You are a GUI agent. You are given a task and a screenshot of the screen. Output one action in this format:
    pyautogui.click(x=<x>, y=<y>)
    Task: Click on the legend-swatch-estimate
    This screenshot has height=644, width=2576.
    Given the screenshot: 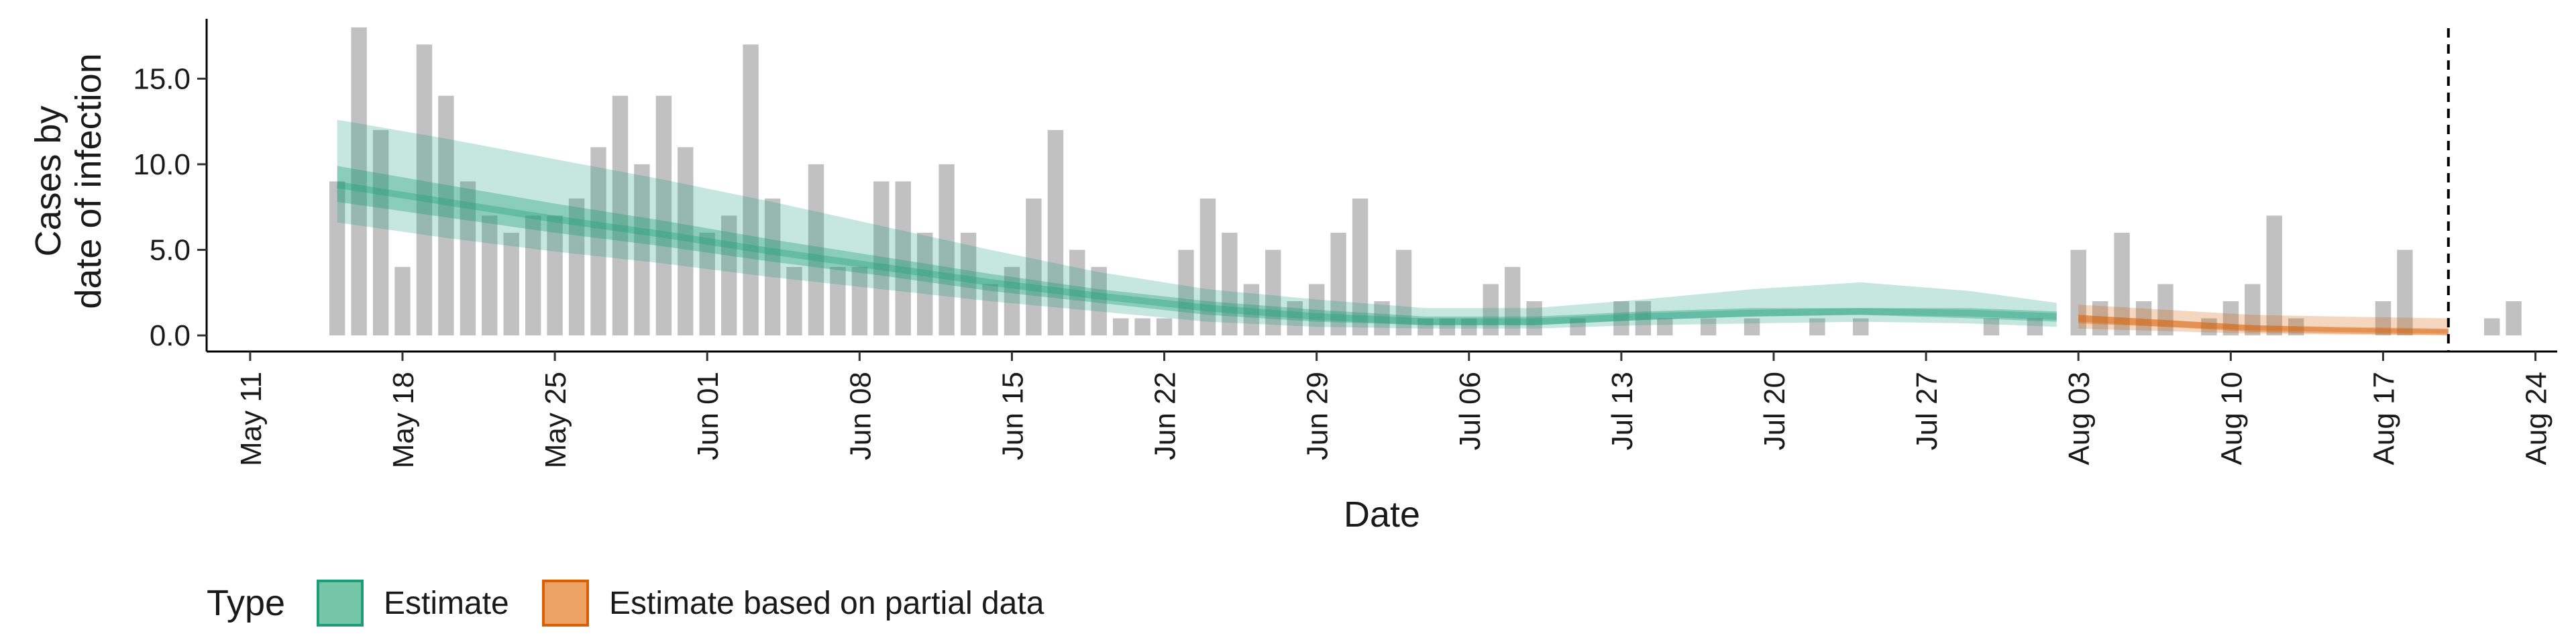 What is the action you would take?
    pyautogui.click(x=340, y=603)
    